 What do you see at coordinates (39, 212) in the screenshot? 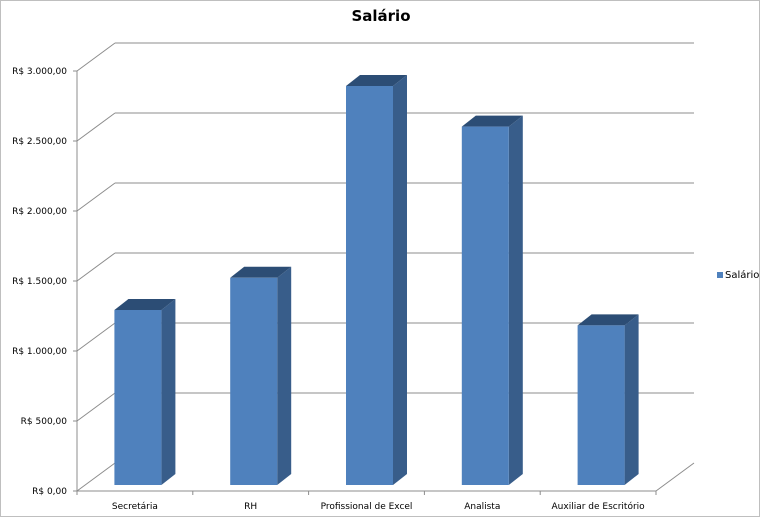
I see `y-tick-label: R$ 2.000,00` at bounding box center [39, 212].